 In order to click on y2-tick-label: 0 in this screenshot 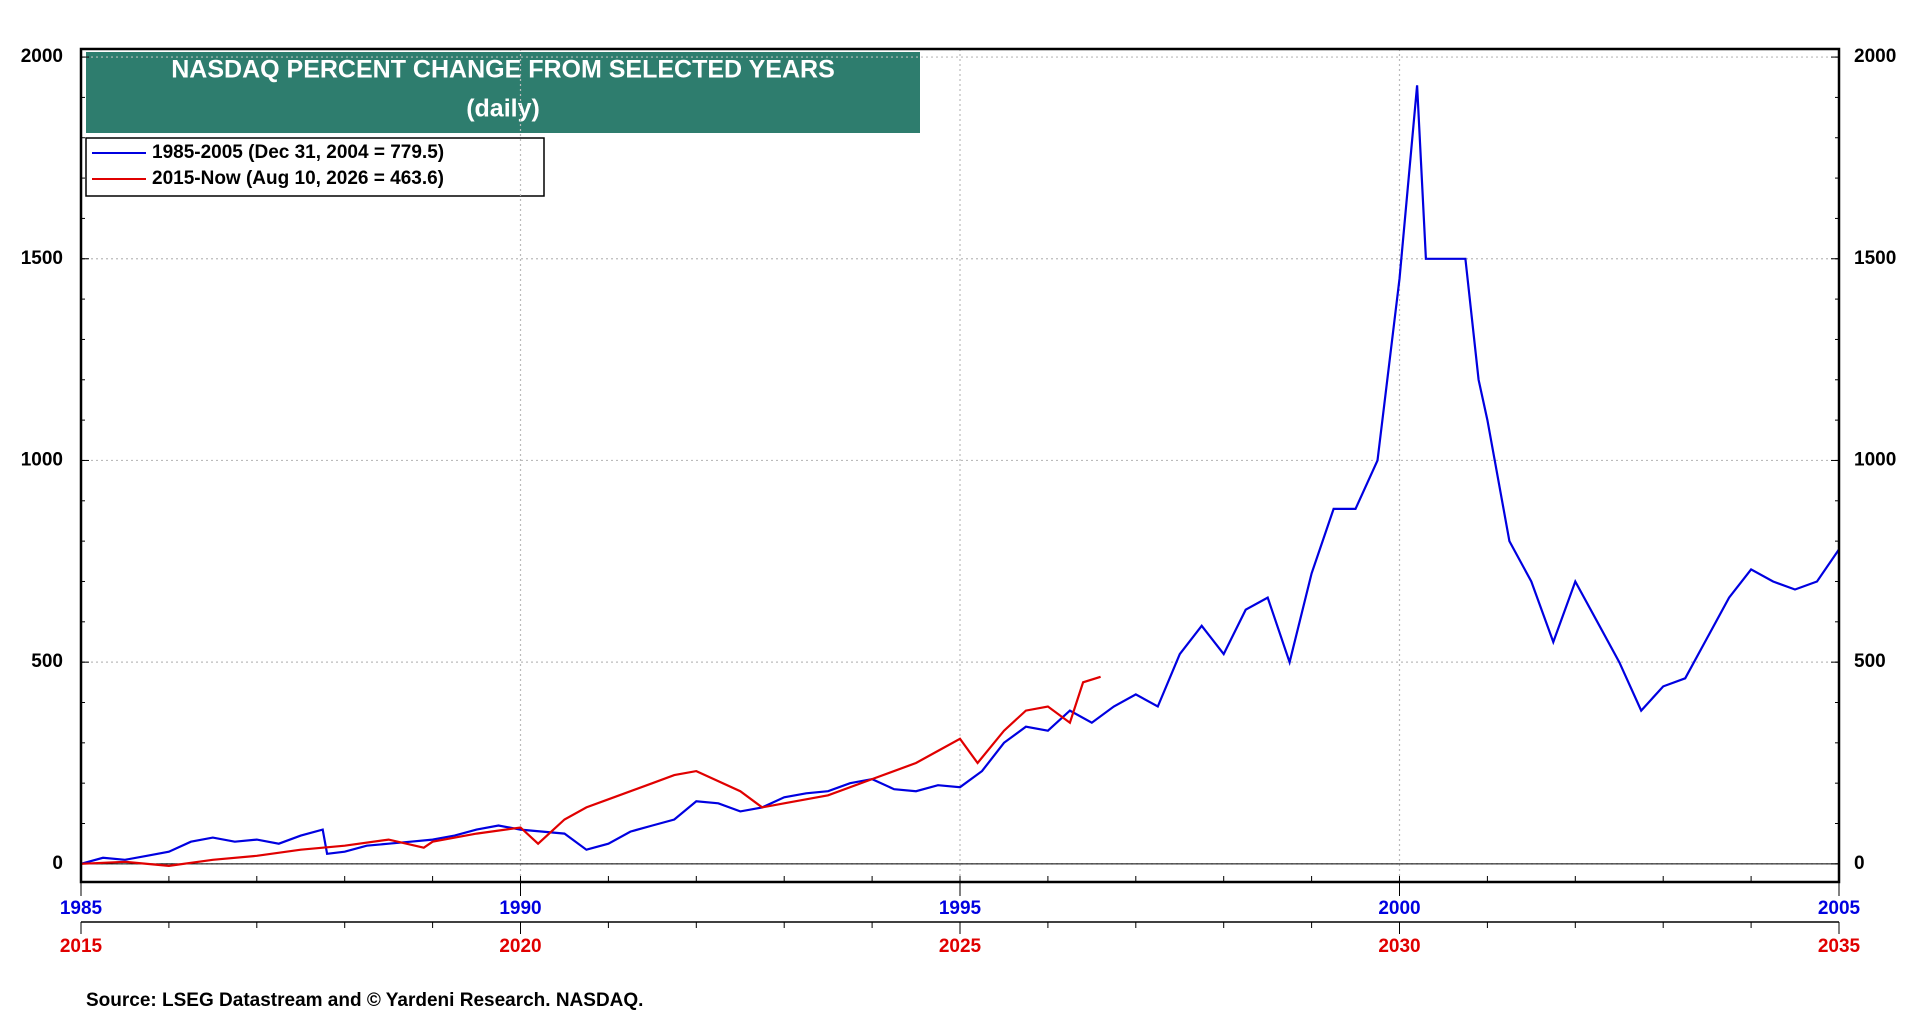, I will do `click(1859, 863)`.